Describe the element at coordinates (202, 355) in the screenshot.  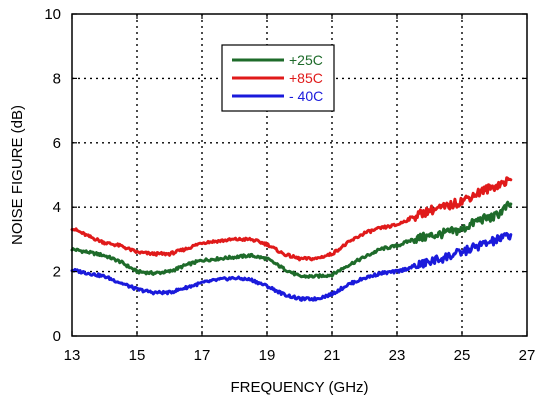
I see `x-tick-label: 17` at that location.